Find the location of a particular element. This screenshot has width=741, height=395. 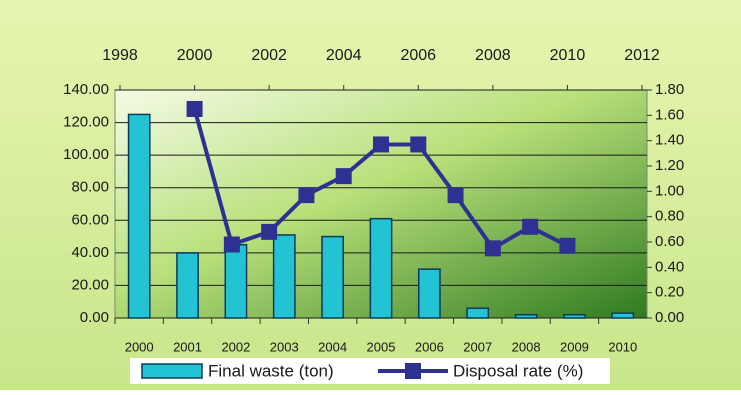

x-tick-label: 2004 is located at coordinates (332, 346).